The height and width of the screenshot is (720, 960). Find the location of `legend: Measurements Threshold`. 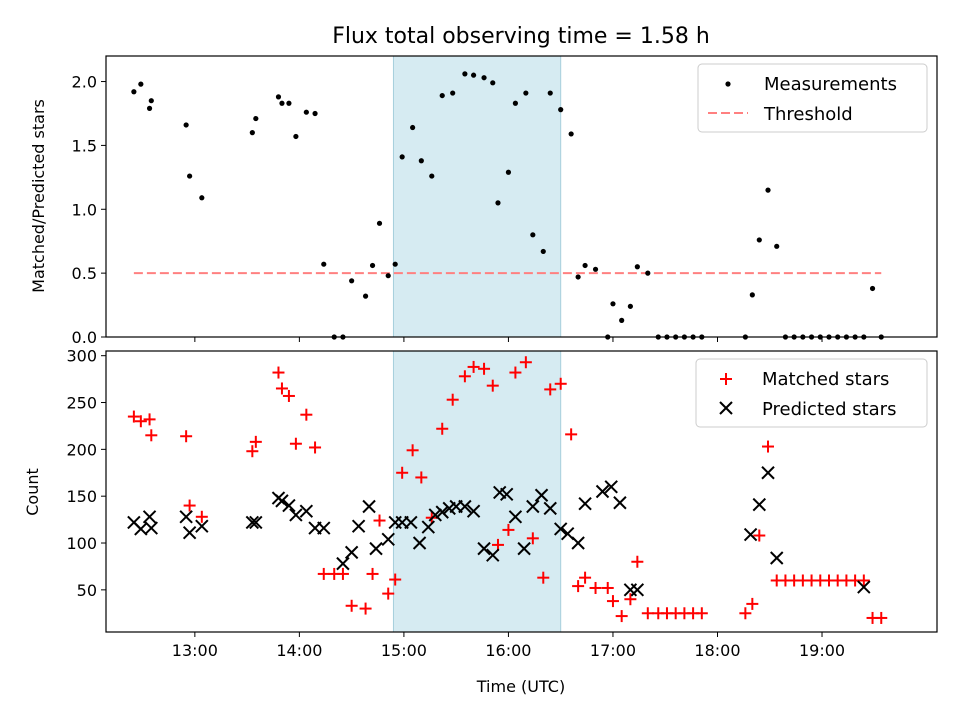

legend: Measurements Threshold is located at coordinates (812, 98).